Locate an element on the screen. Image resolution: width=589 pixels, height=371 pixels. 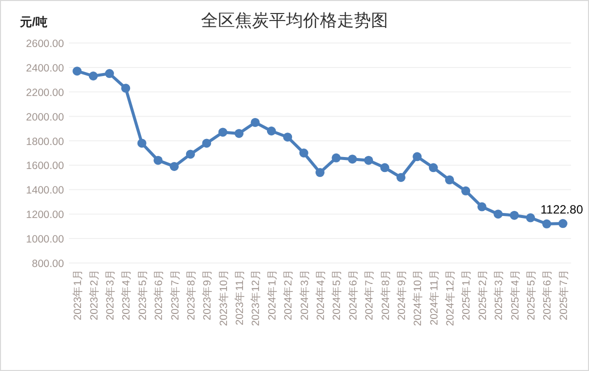
y-tick-label: 2000.00 is located at coordinates (45, 117).